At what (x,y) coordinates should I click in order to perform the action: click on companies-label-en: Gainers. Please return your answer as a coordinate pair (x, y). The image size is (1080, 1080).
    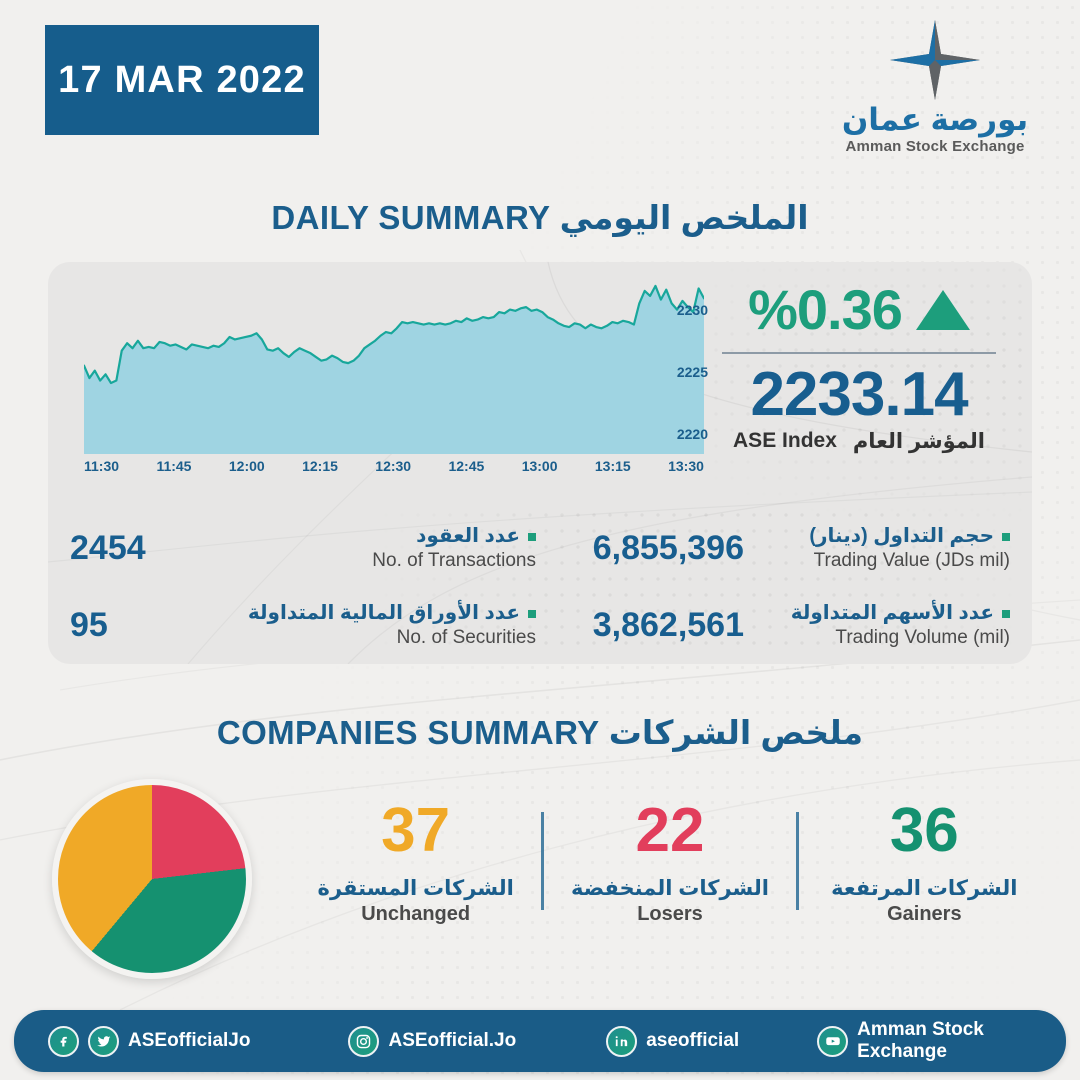
    Looking at the image, I should click on (924, 914).